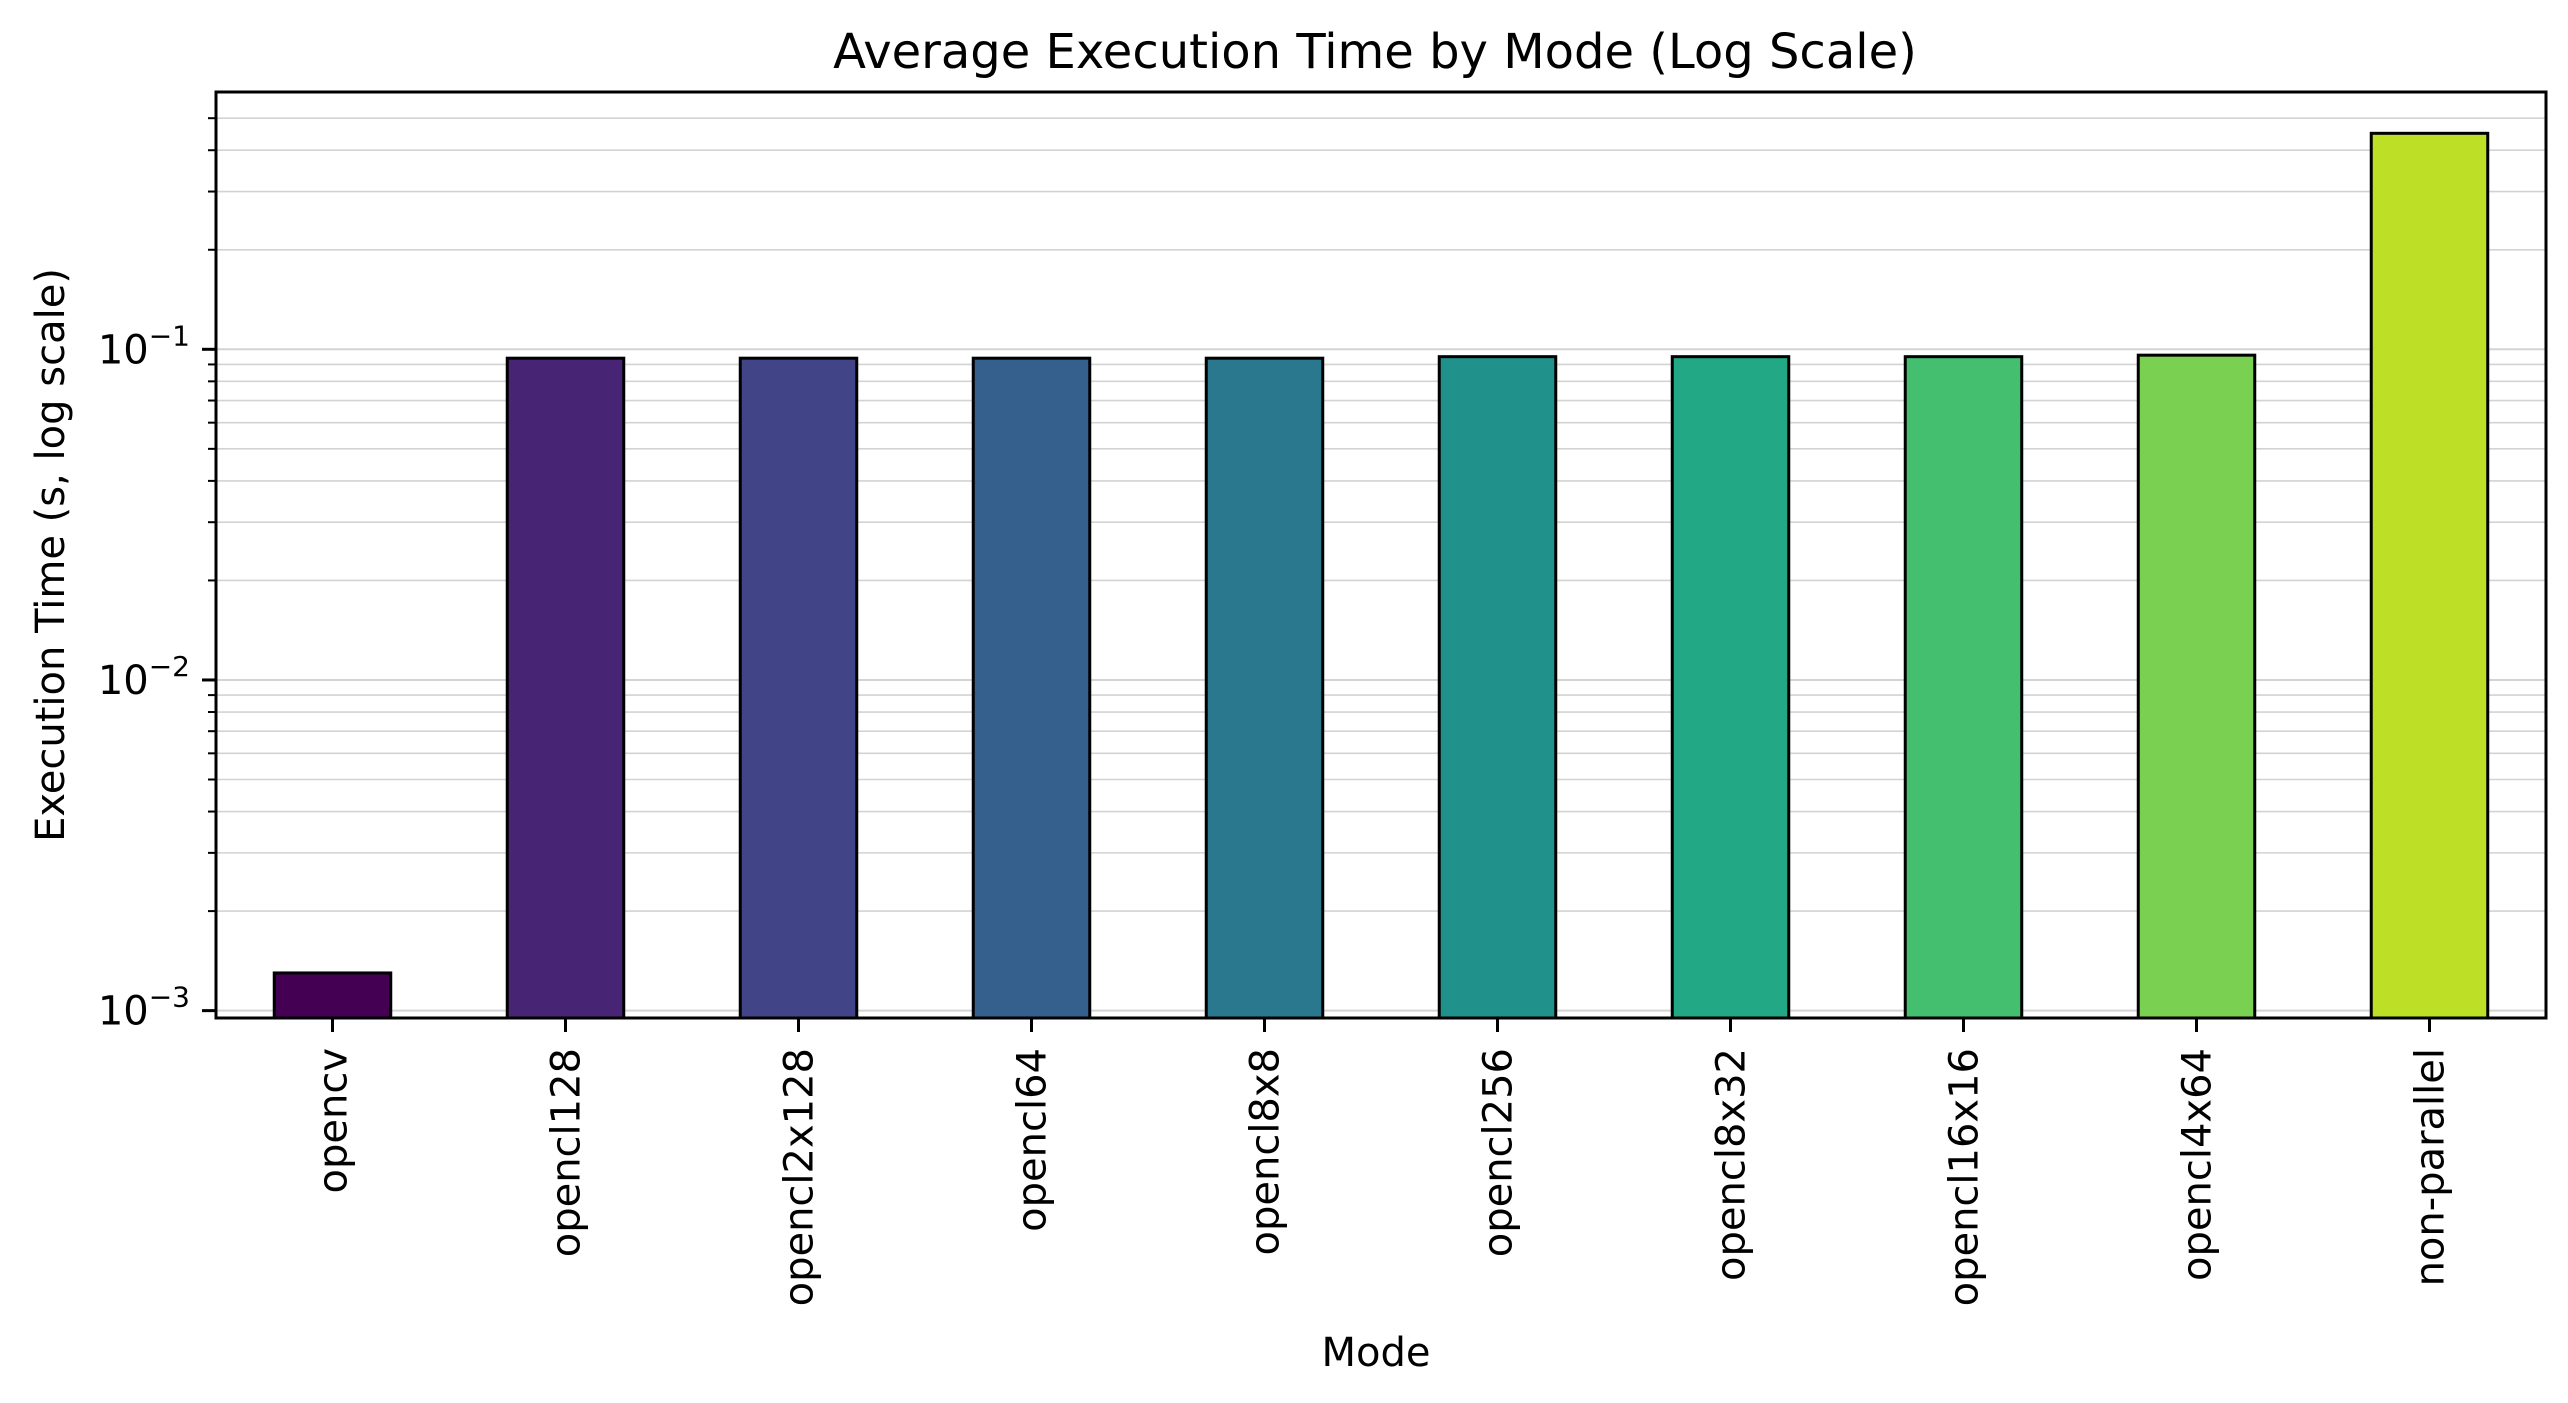 This screenshot has height=1403, width=2568. I want to click on x-axis-label: Mode, so click(1376, 1353).